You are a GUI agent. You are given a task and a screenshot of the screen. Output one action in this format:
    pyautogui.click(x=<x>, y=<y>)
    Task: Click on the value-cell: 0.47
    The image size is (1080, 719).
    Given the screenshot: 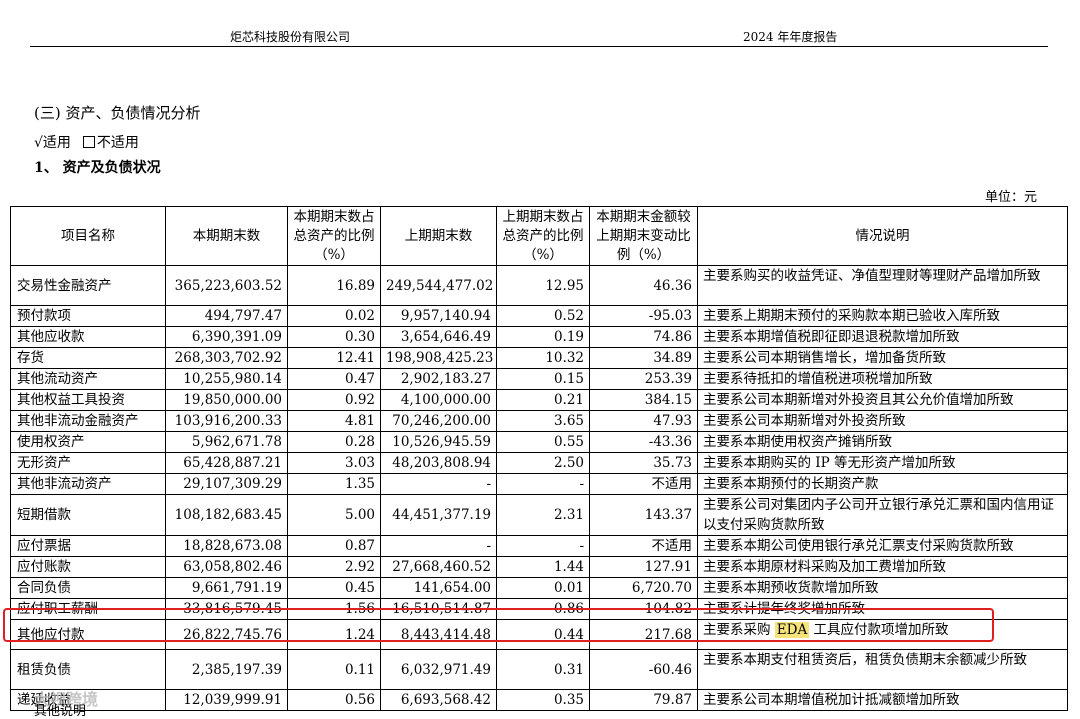 What is the action you would take?
    pyautogui.click(x=334, y=379)
    